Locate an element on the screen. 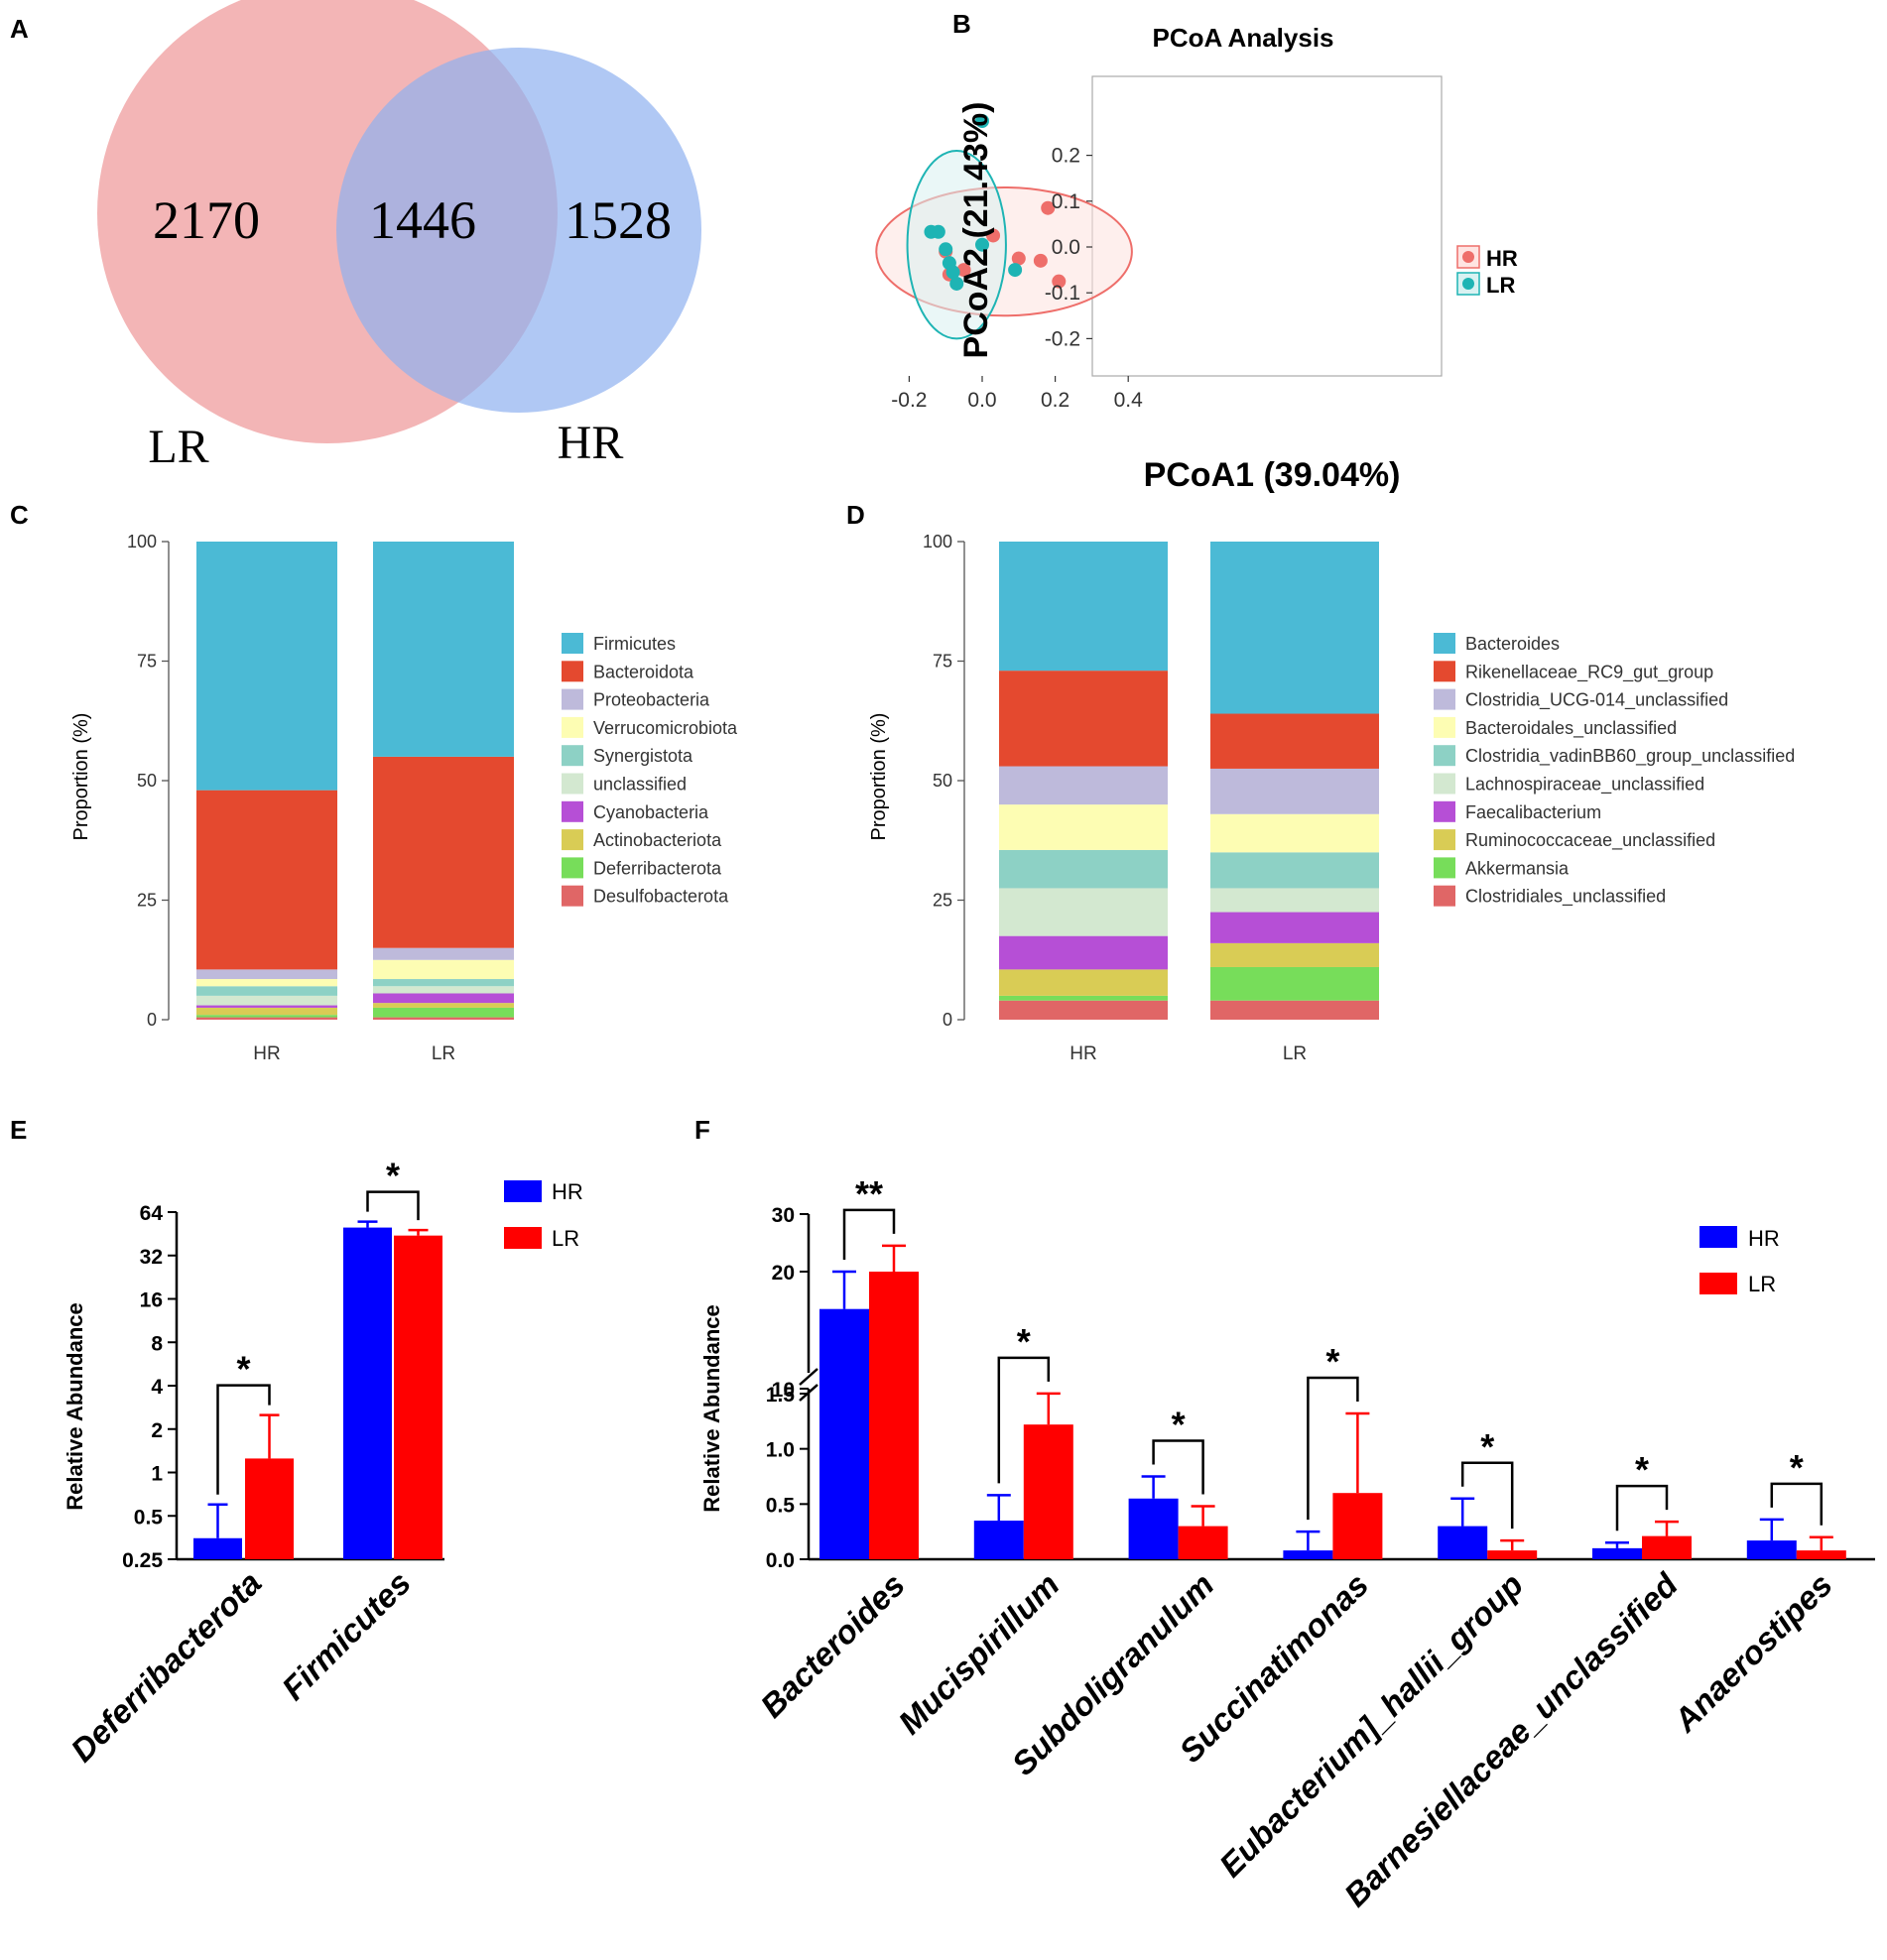 Image resolution: width=1887 pixels, height=1960 pixels. stack-segment-lr-ruminococcaceae-unclassified is located at coordinates (1294, 955).